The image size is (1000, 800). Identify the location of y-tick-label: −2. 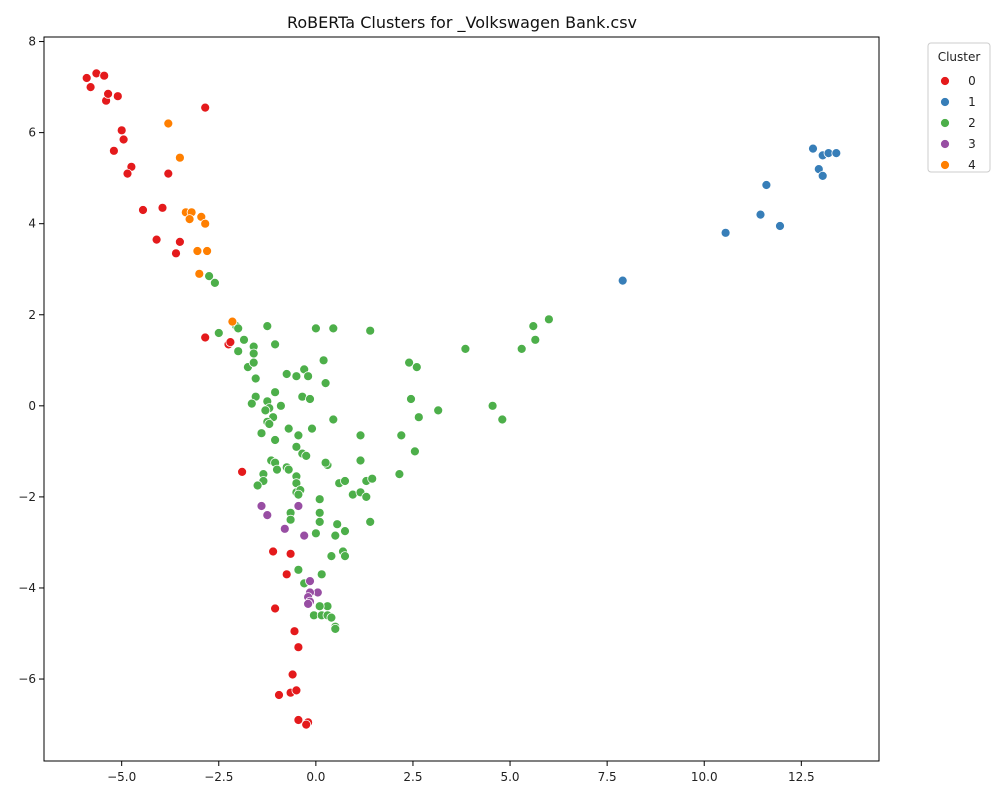
(27, 497).